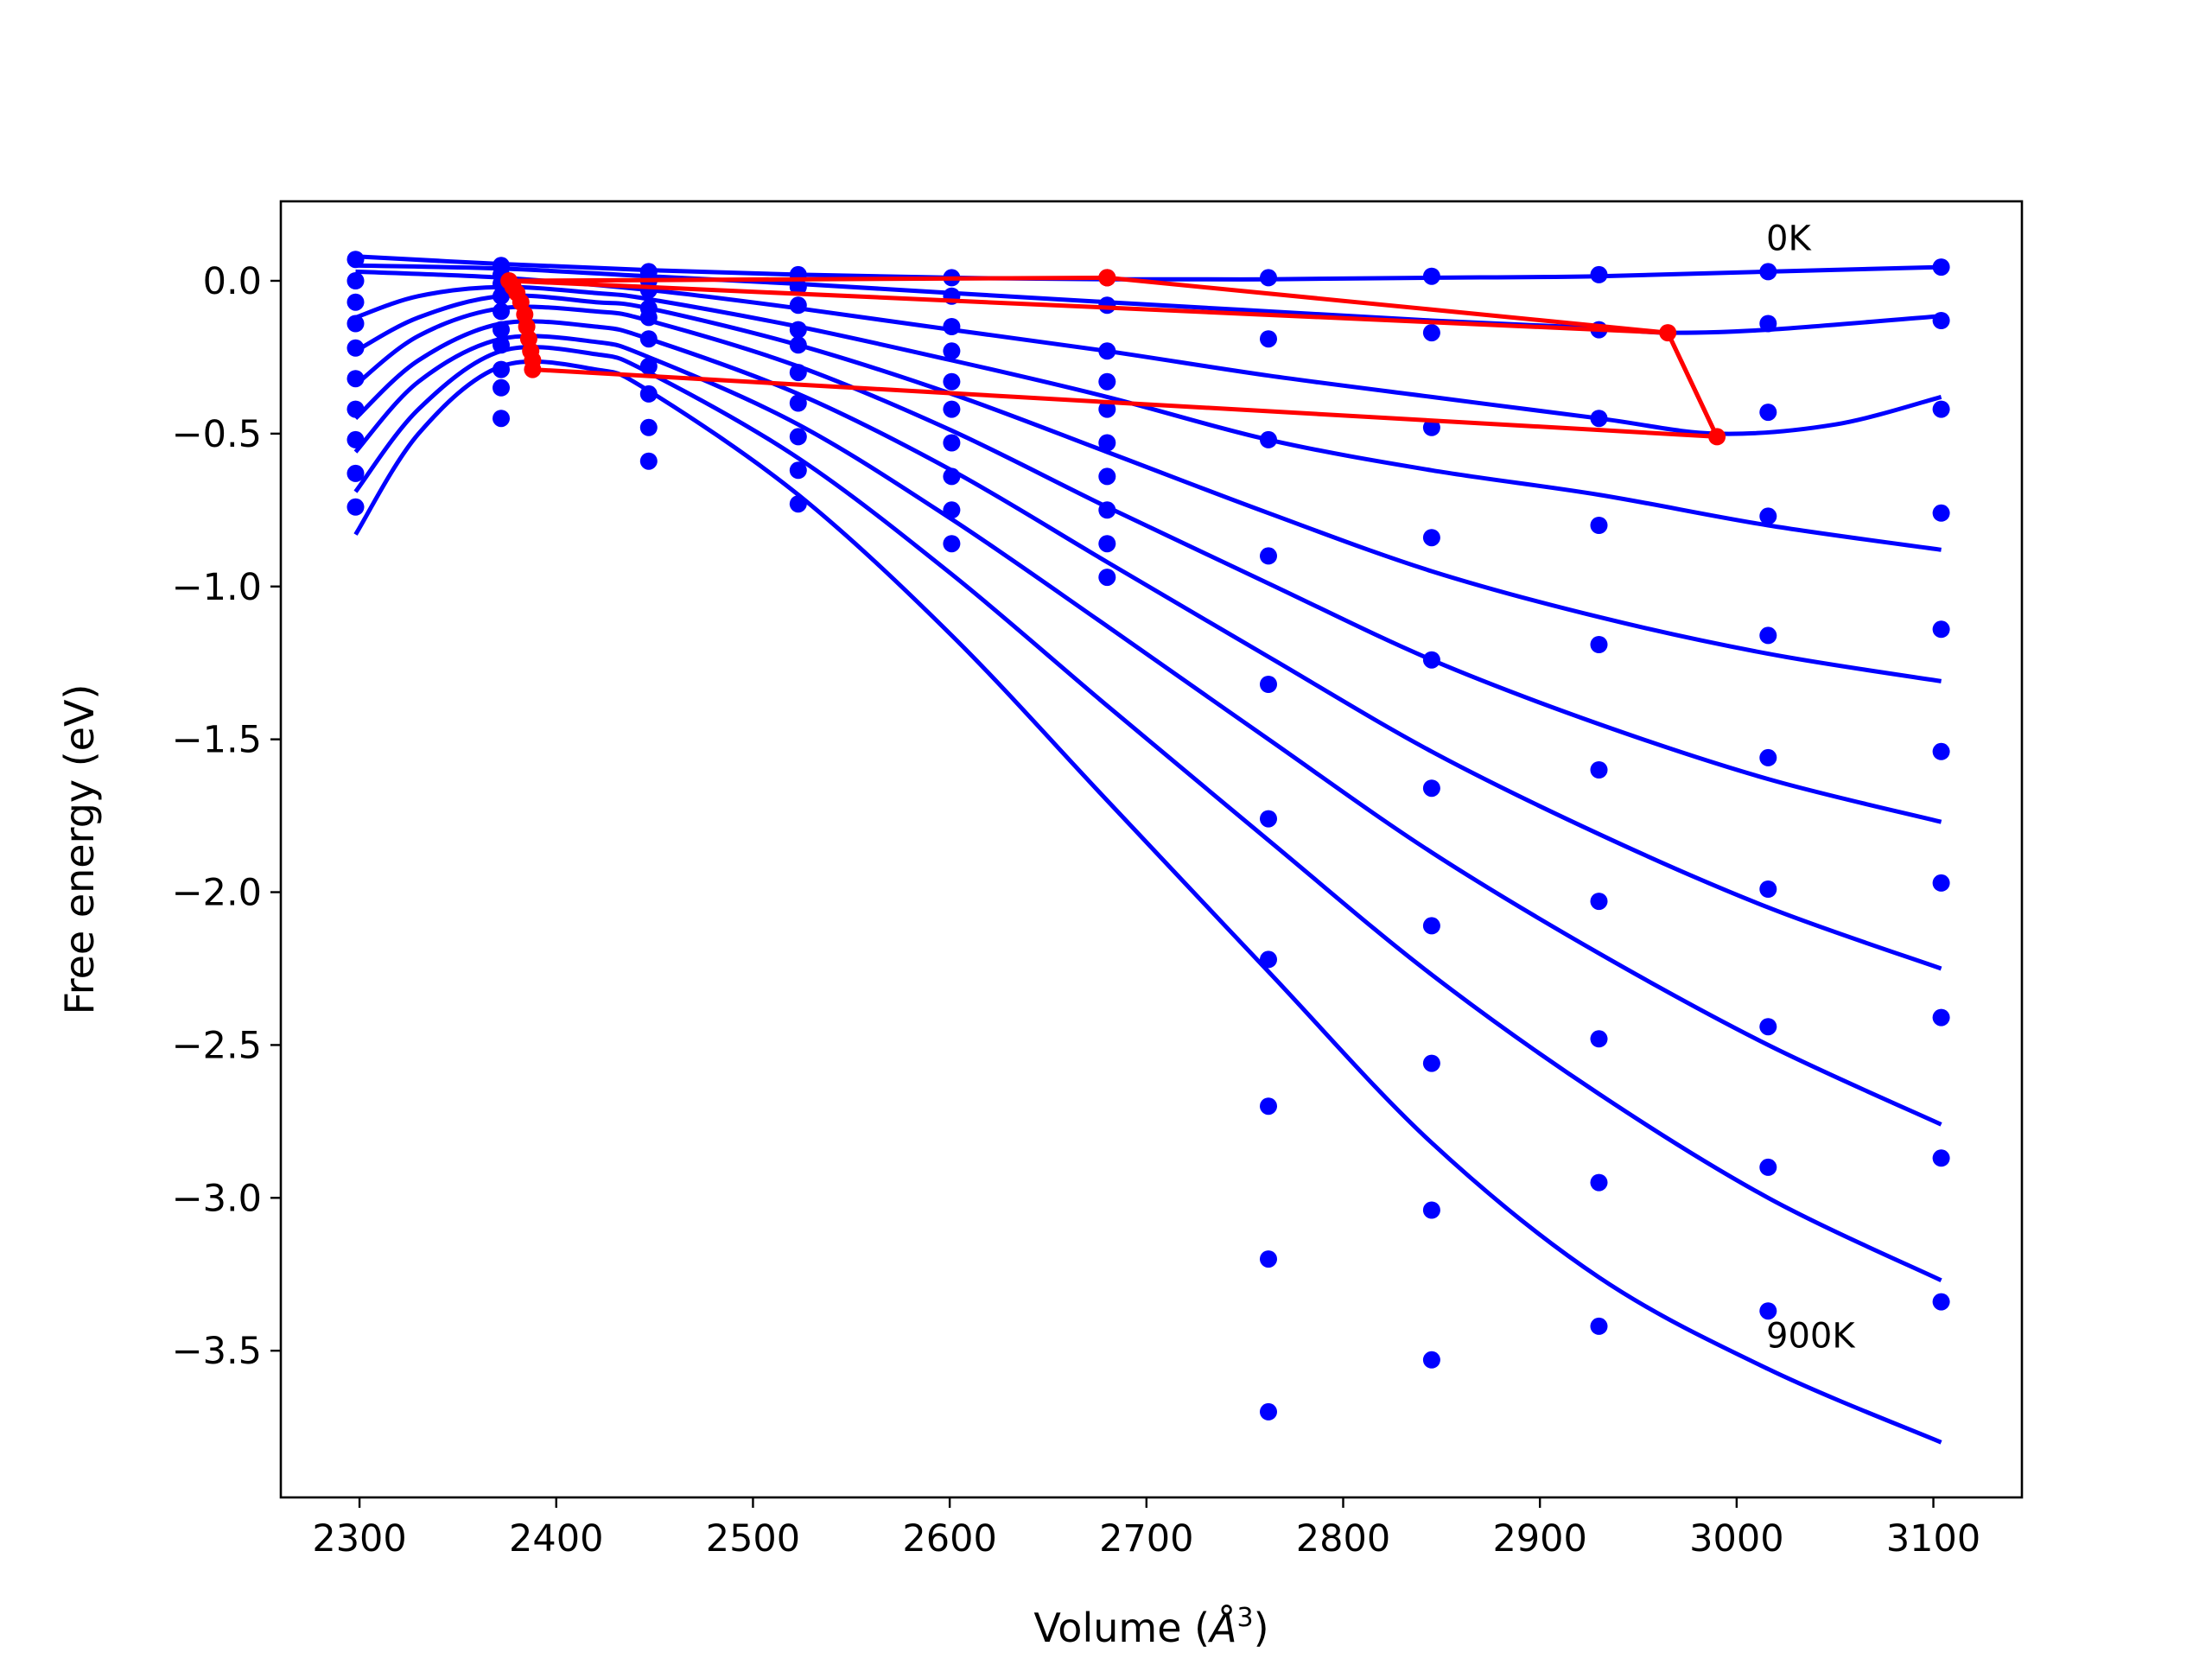 This screenshot has width=2212, height=1659. What do you see at coordinates (79, 849) in the screenshot?
I see `y-axis-label: Free energy (eV)` at bounding box center [79, 849].